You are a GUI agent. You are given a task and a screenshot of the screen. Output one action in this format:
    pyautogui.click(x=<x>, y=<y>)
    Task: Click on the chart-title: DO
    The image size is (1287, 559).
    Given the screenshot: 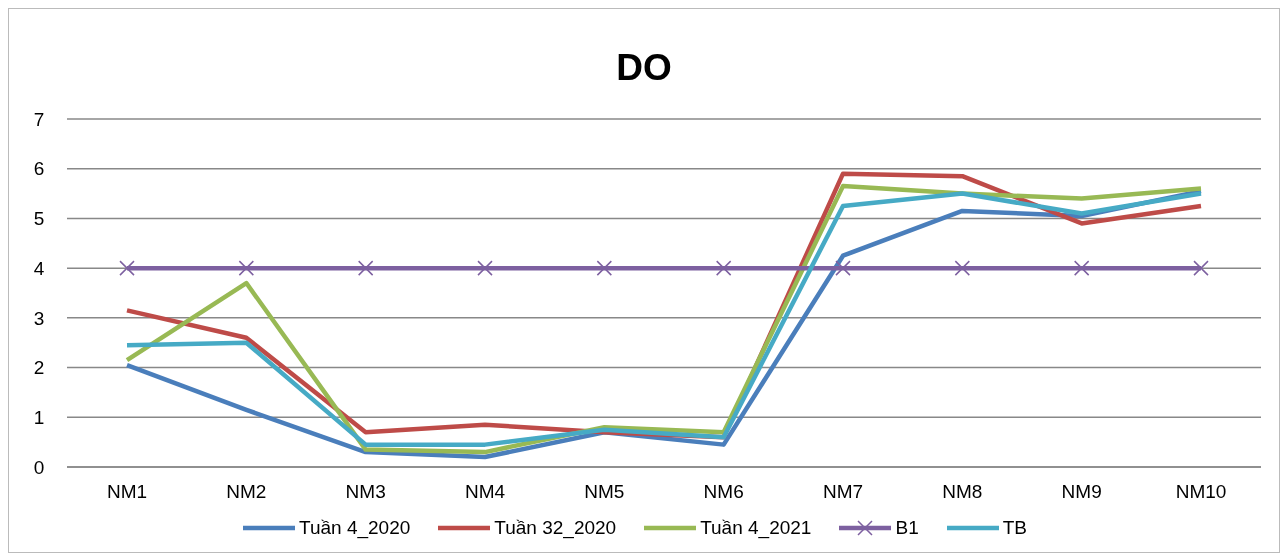 What is the action you would take?
    pyautogui.click(x=644, y=68)
    